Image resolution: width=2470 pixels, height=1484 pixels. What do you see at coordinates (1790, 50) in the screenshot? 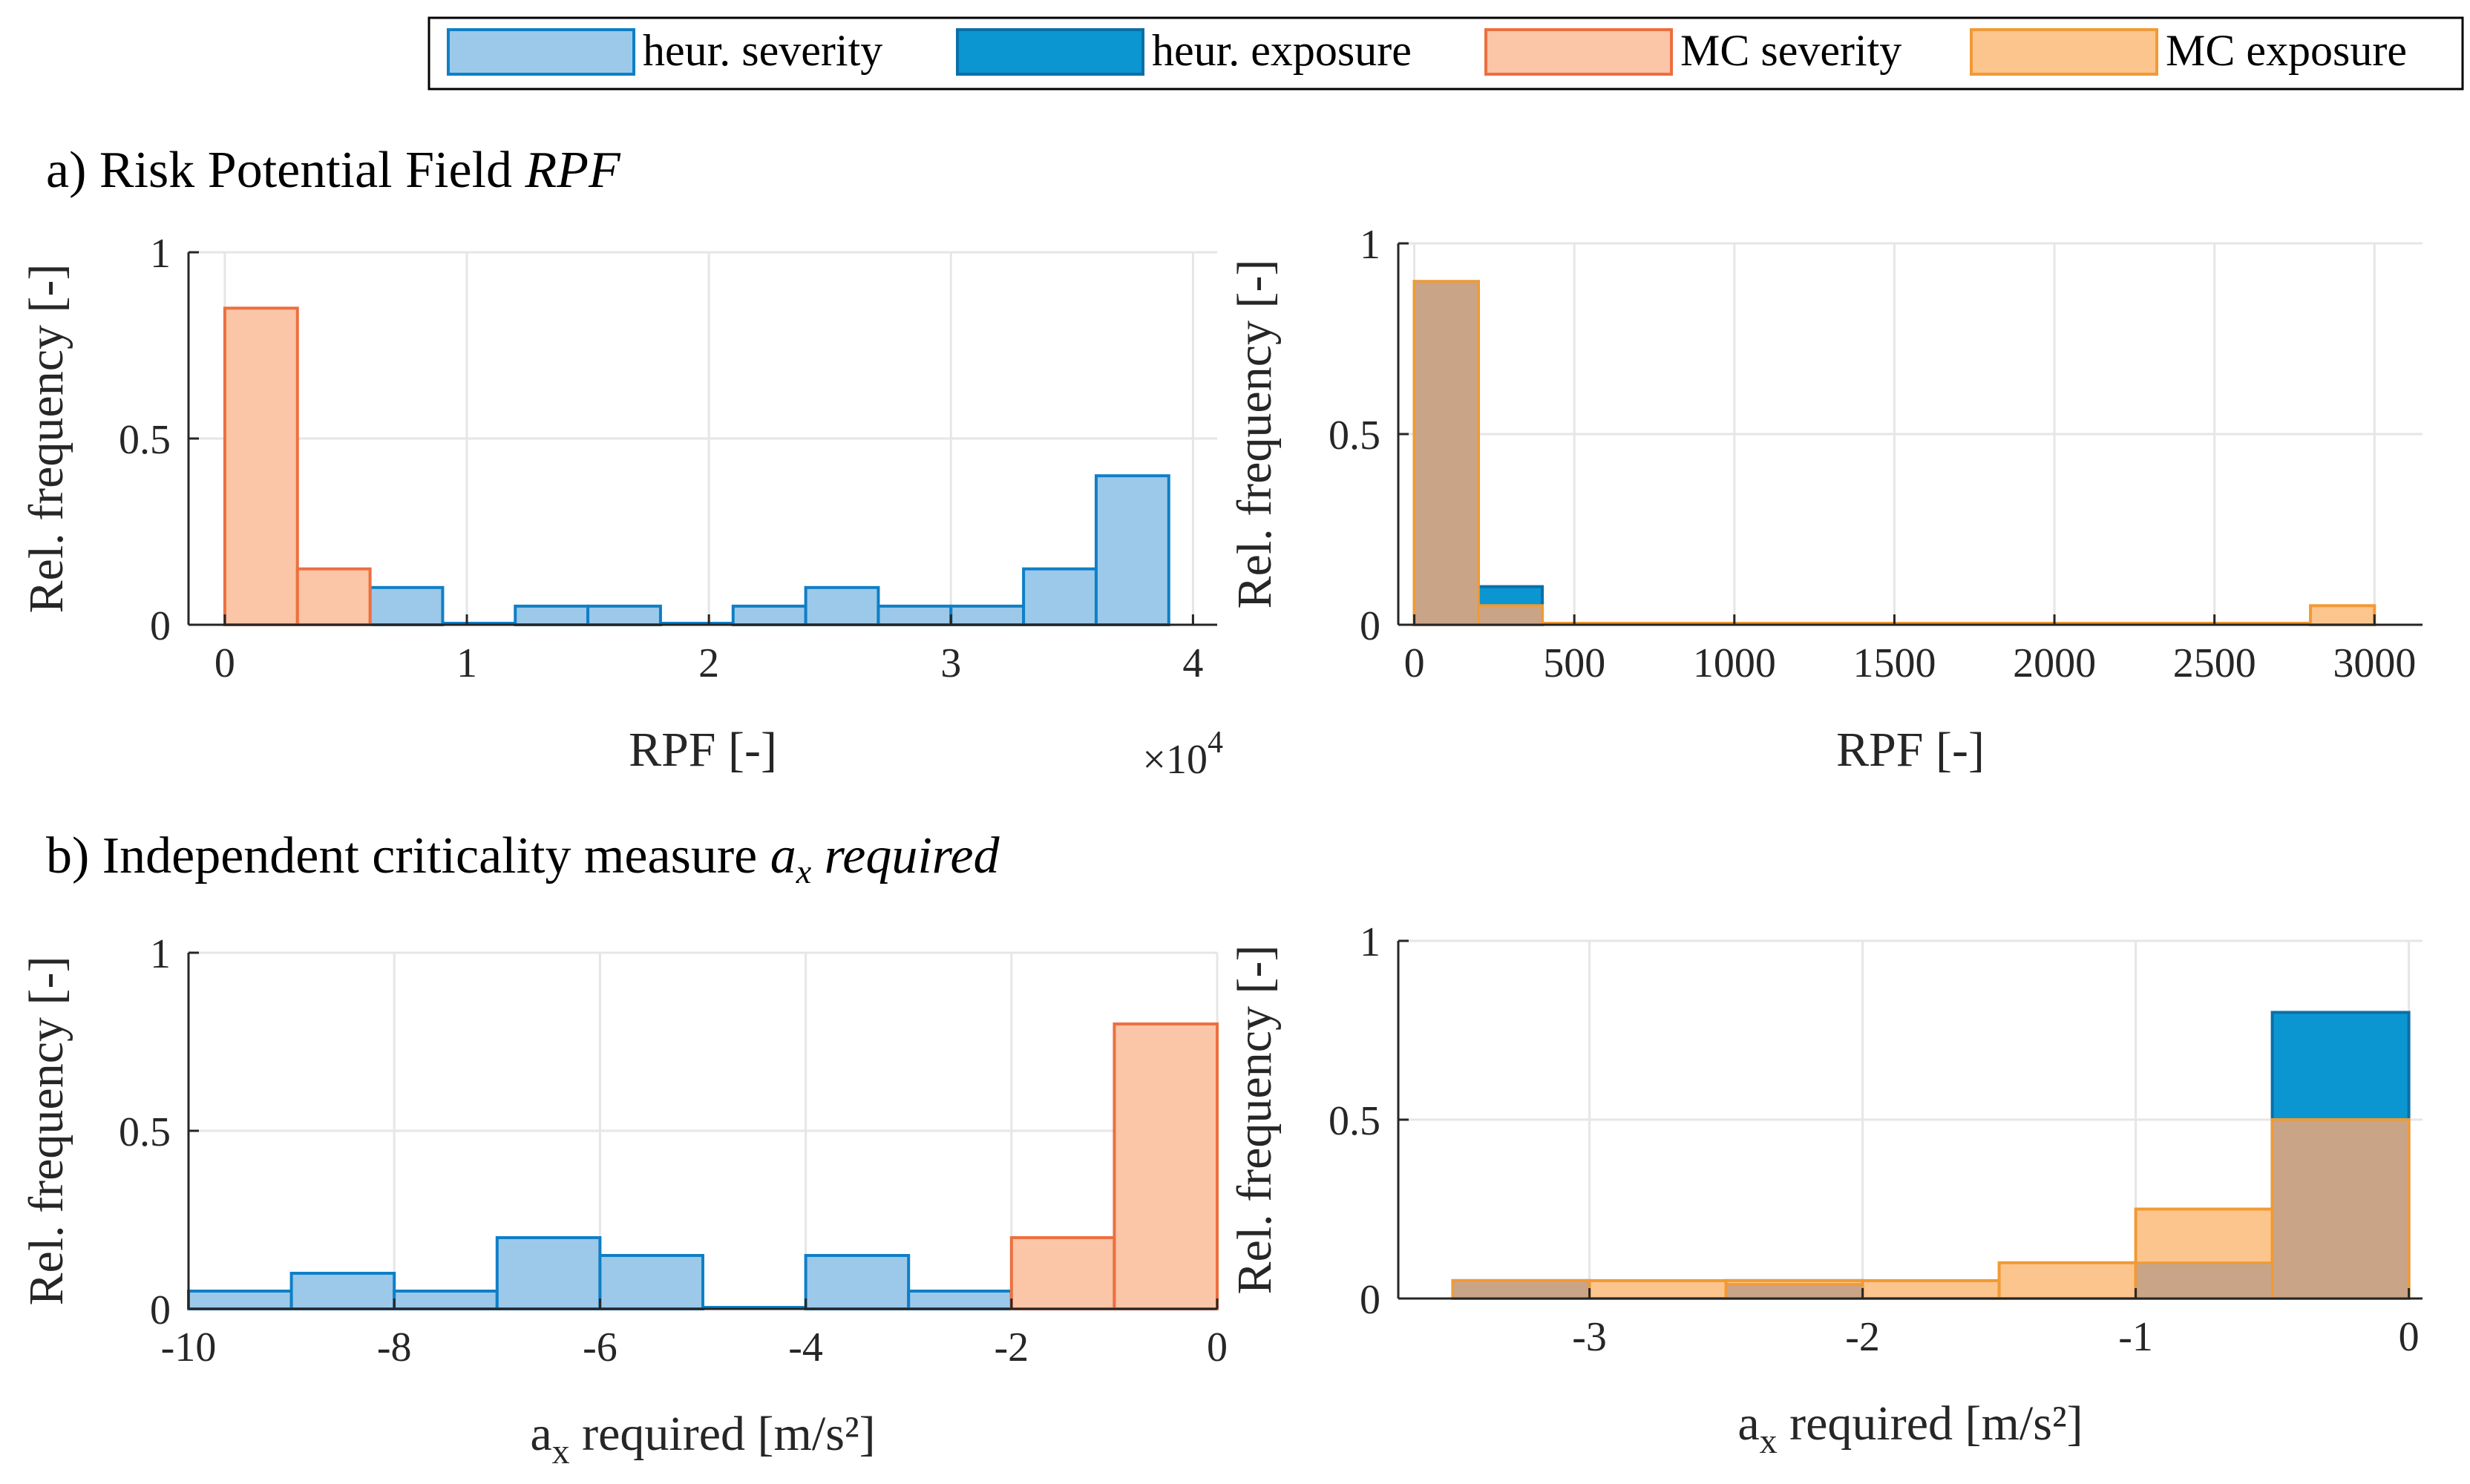
I see `legend-label-mc-severity: MC severity` at bounding box center [1790, 50].